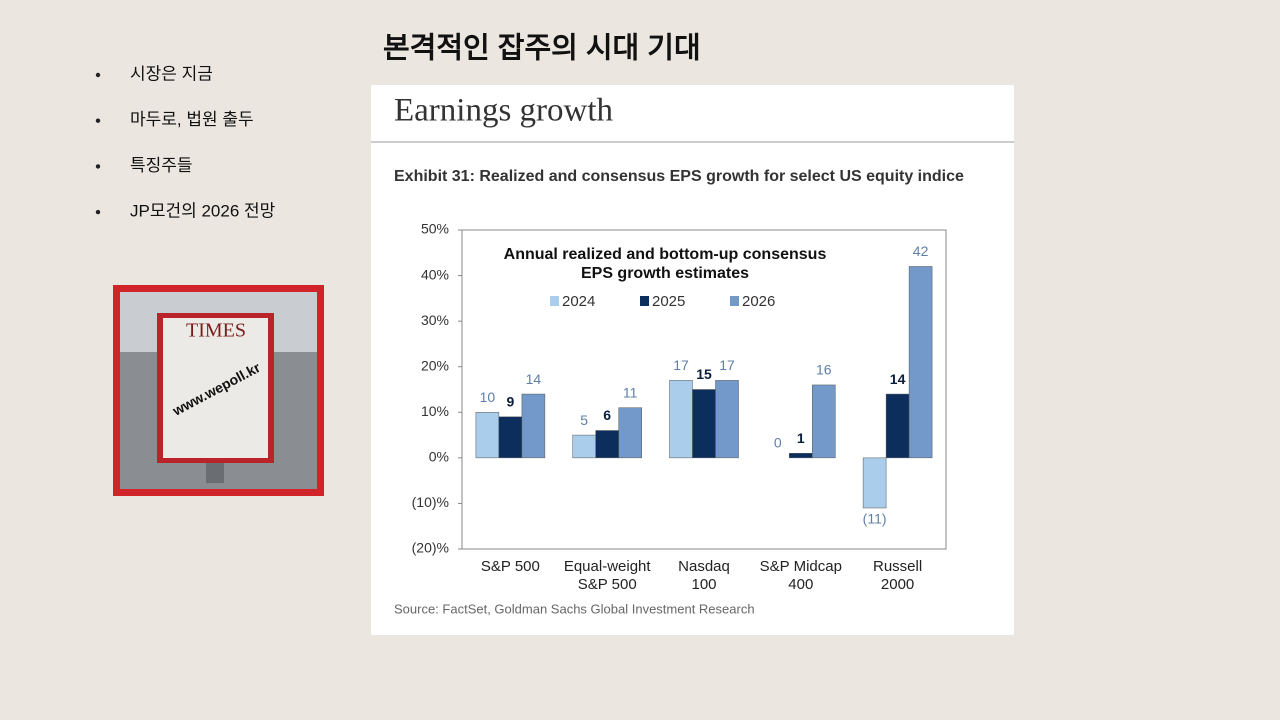  Describe the element at coordinates (584, 420) in the screenshot. I see `data-label: 5` at that location.